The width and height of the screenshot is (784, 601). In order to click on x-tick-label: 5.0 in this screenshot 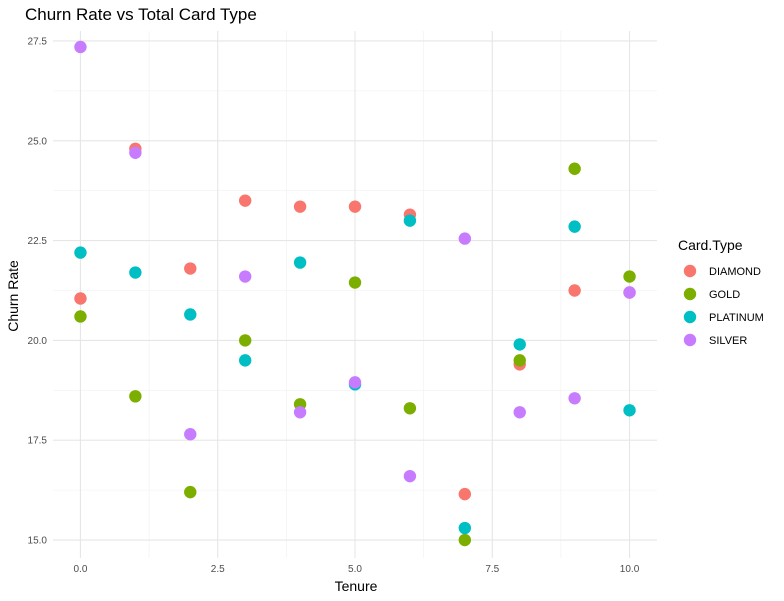, I will do `click(355, 569)`.